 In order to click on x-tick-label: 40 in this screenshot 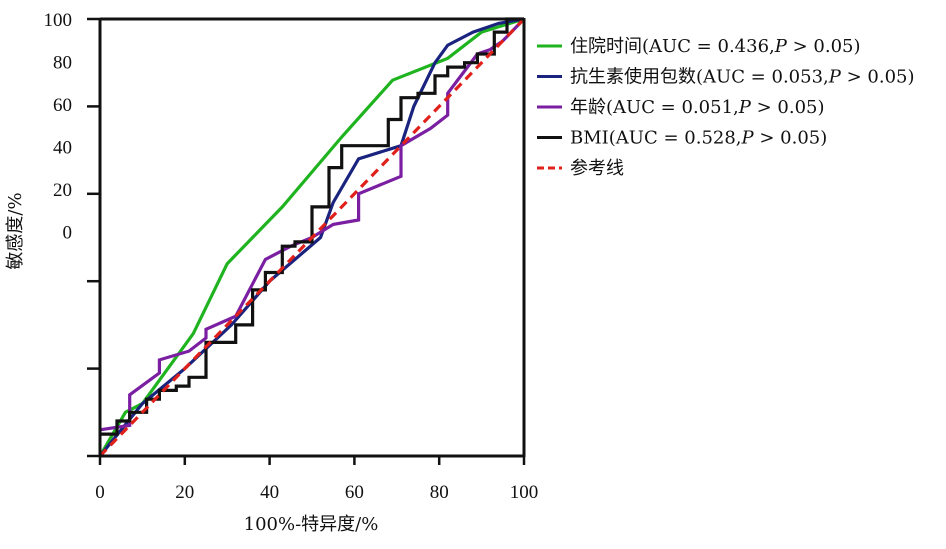, I will do `click(269, 492)`.